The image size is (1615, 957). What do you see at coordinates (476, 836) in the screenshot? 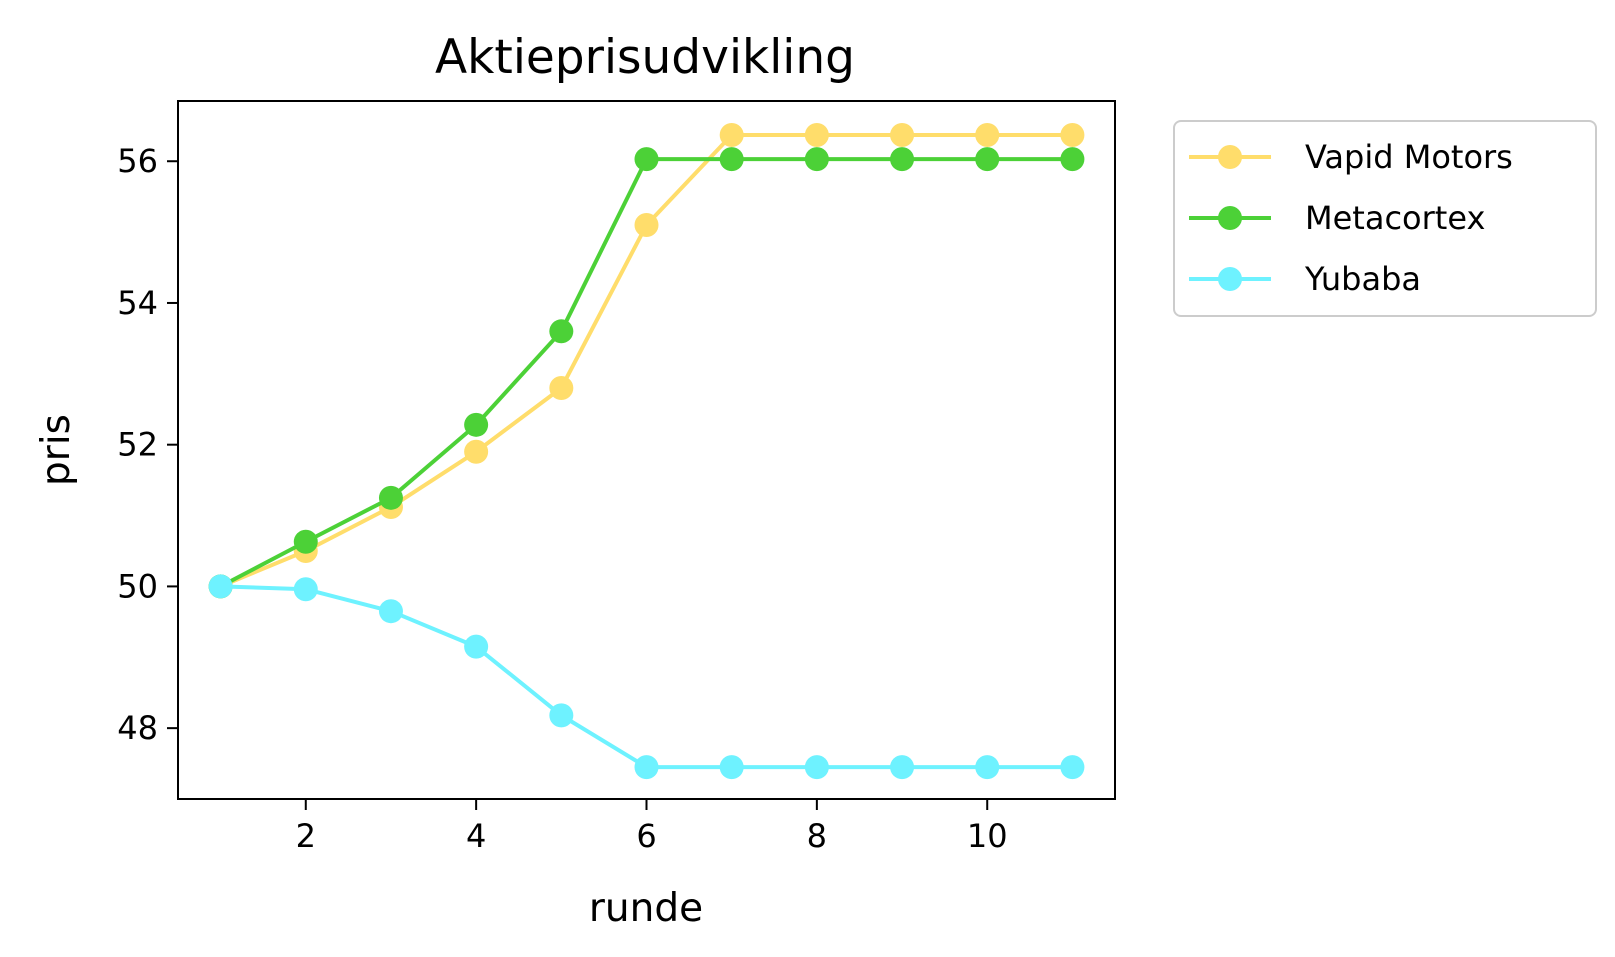
I see `x-tick-label: 4` at bounding box center [476, 836].